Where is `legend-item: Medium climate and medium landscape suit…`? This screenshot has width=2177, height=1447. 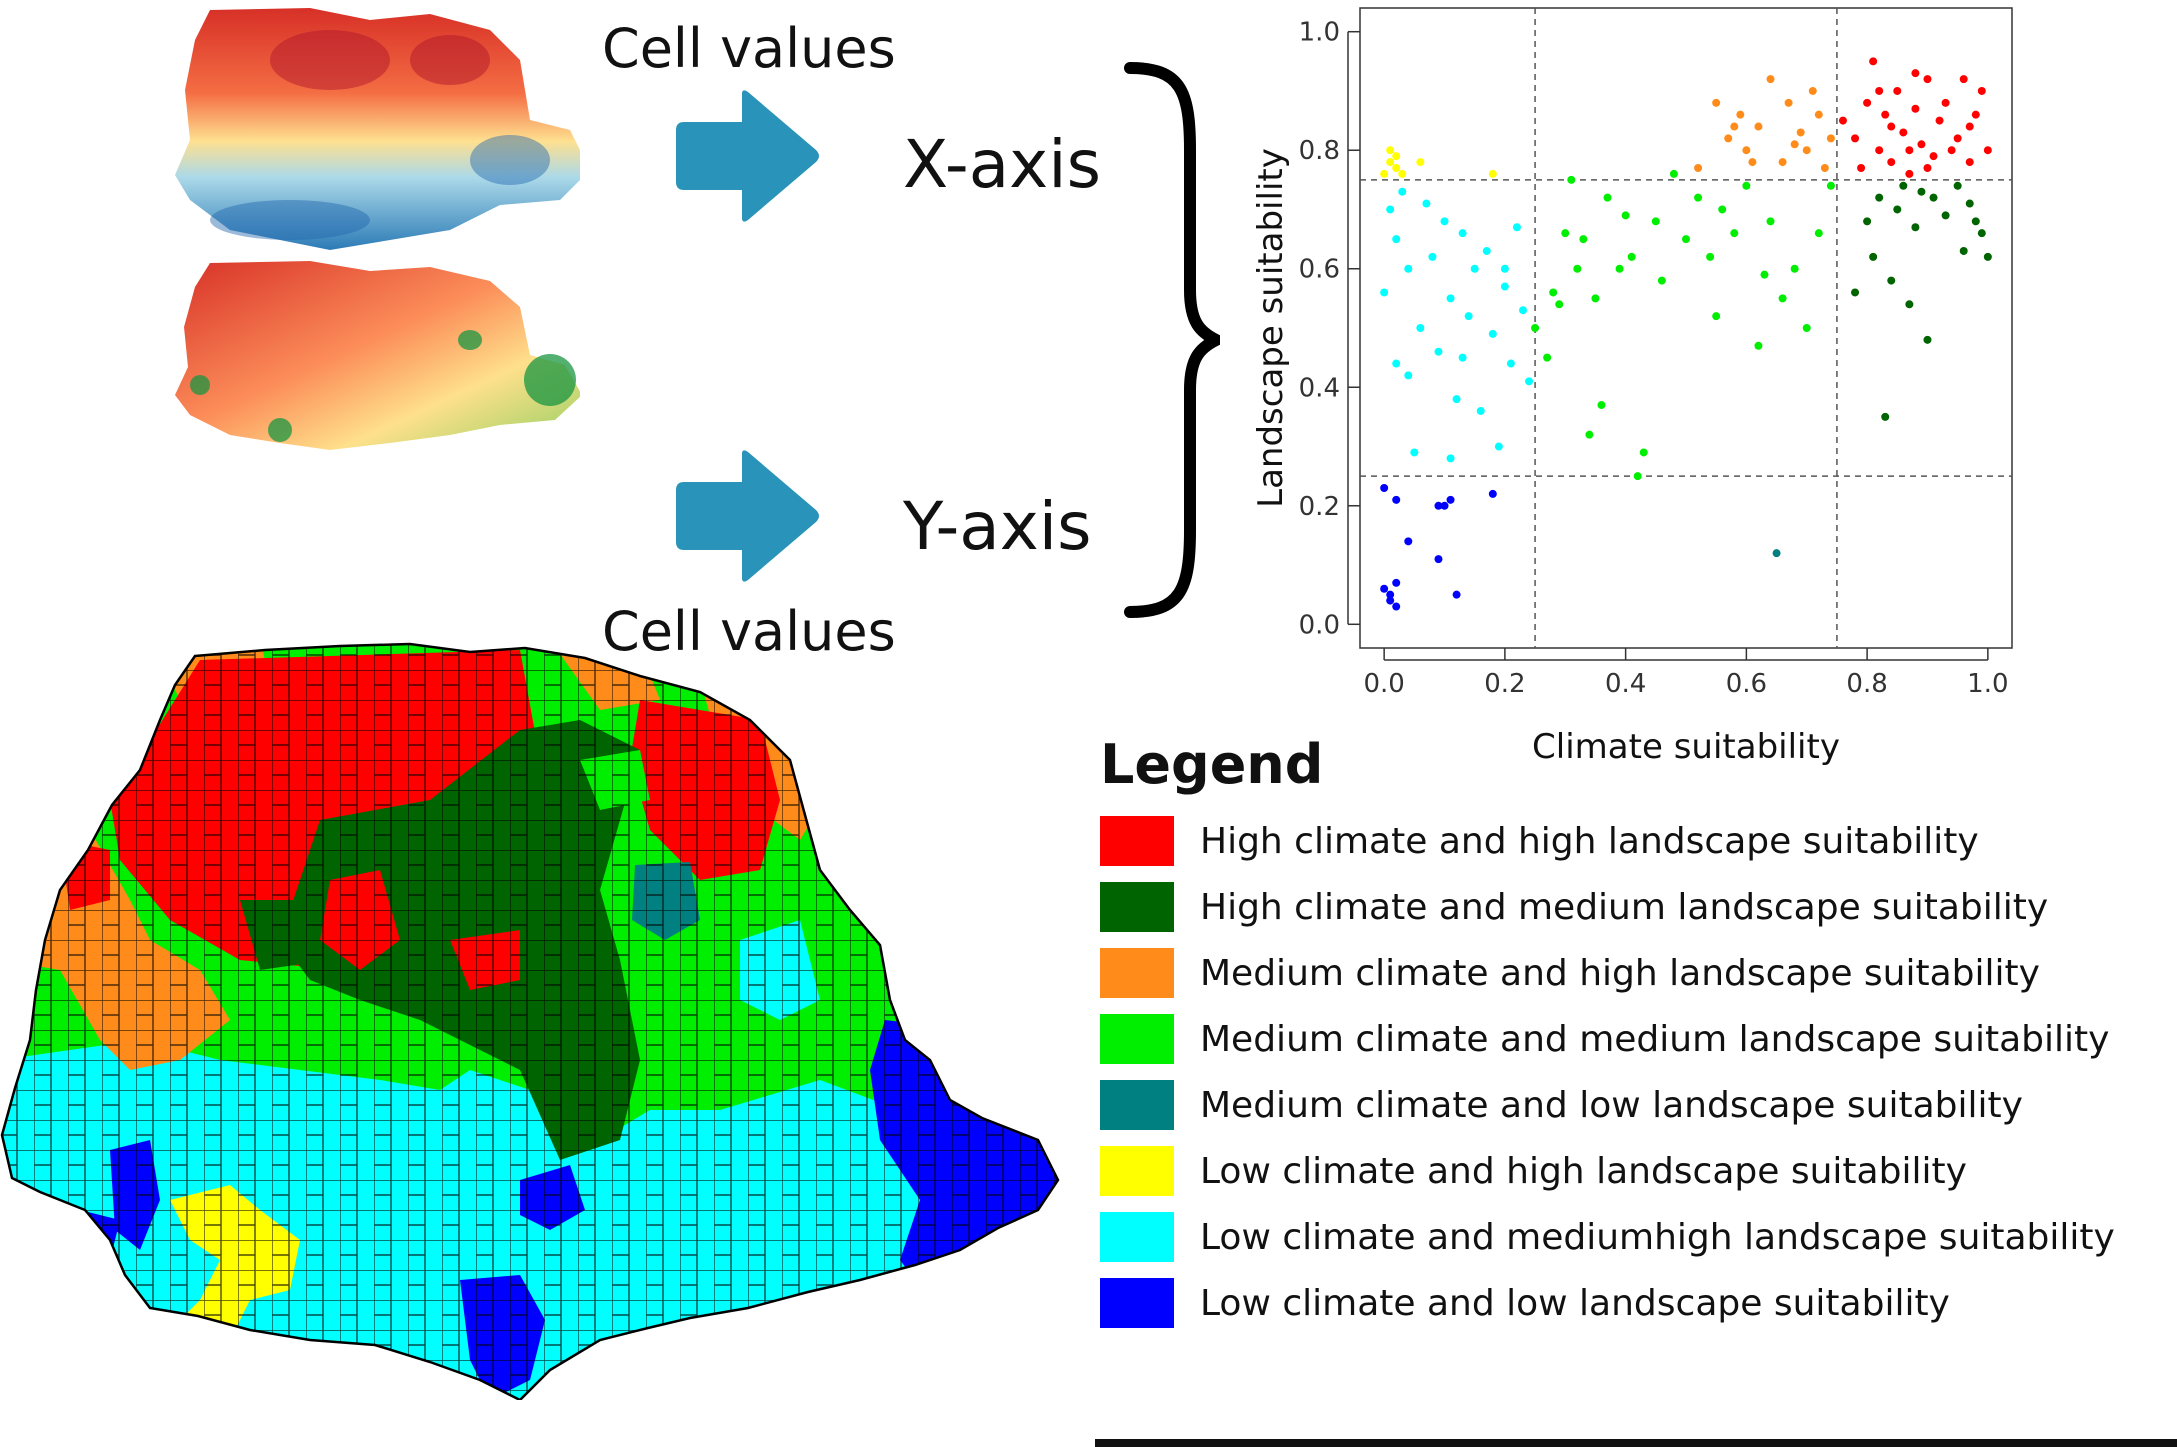 legend-item: Medium climate and medium landscape suit… is located at coordinates (1604, 1039).